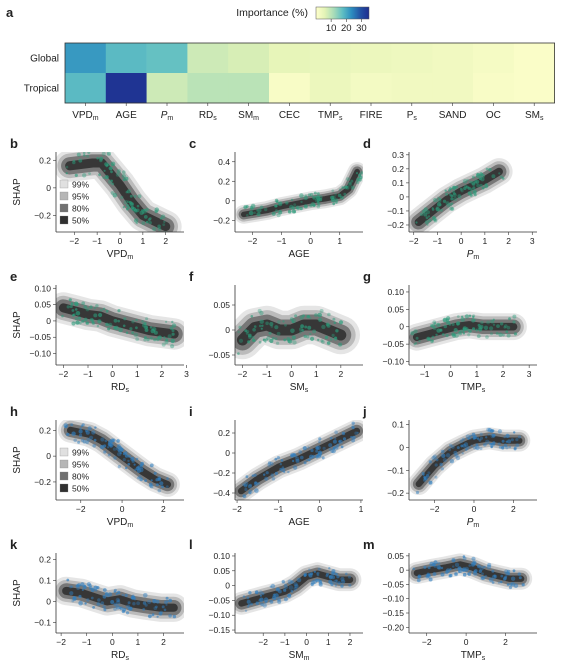  I want to click on heatmap-cell, so click(290, 88).